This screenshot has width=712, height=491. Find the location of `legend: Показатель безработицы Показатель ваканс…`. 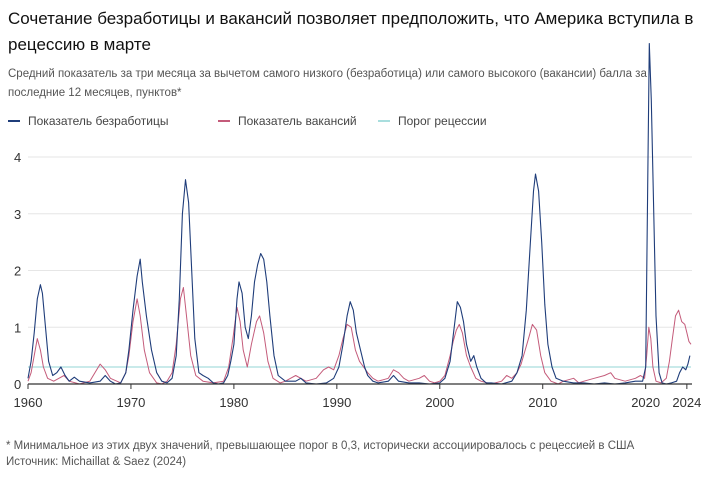

legend: Показатель безработицы Показатель ваканс… is located at coordinates (353, 123).